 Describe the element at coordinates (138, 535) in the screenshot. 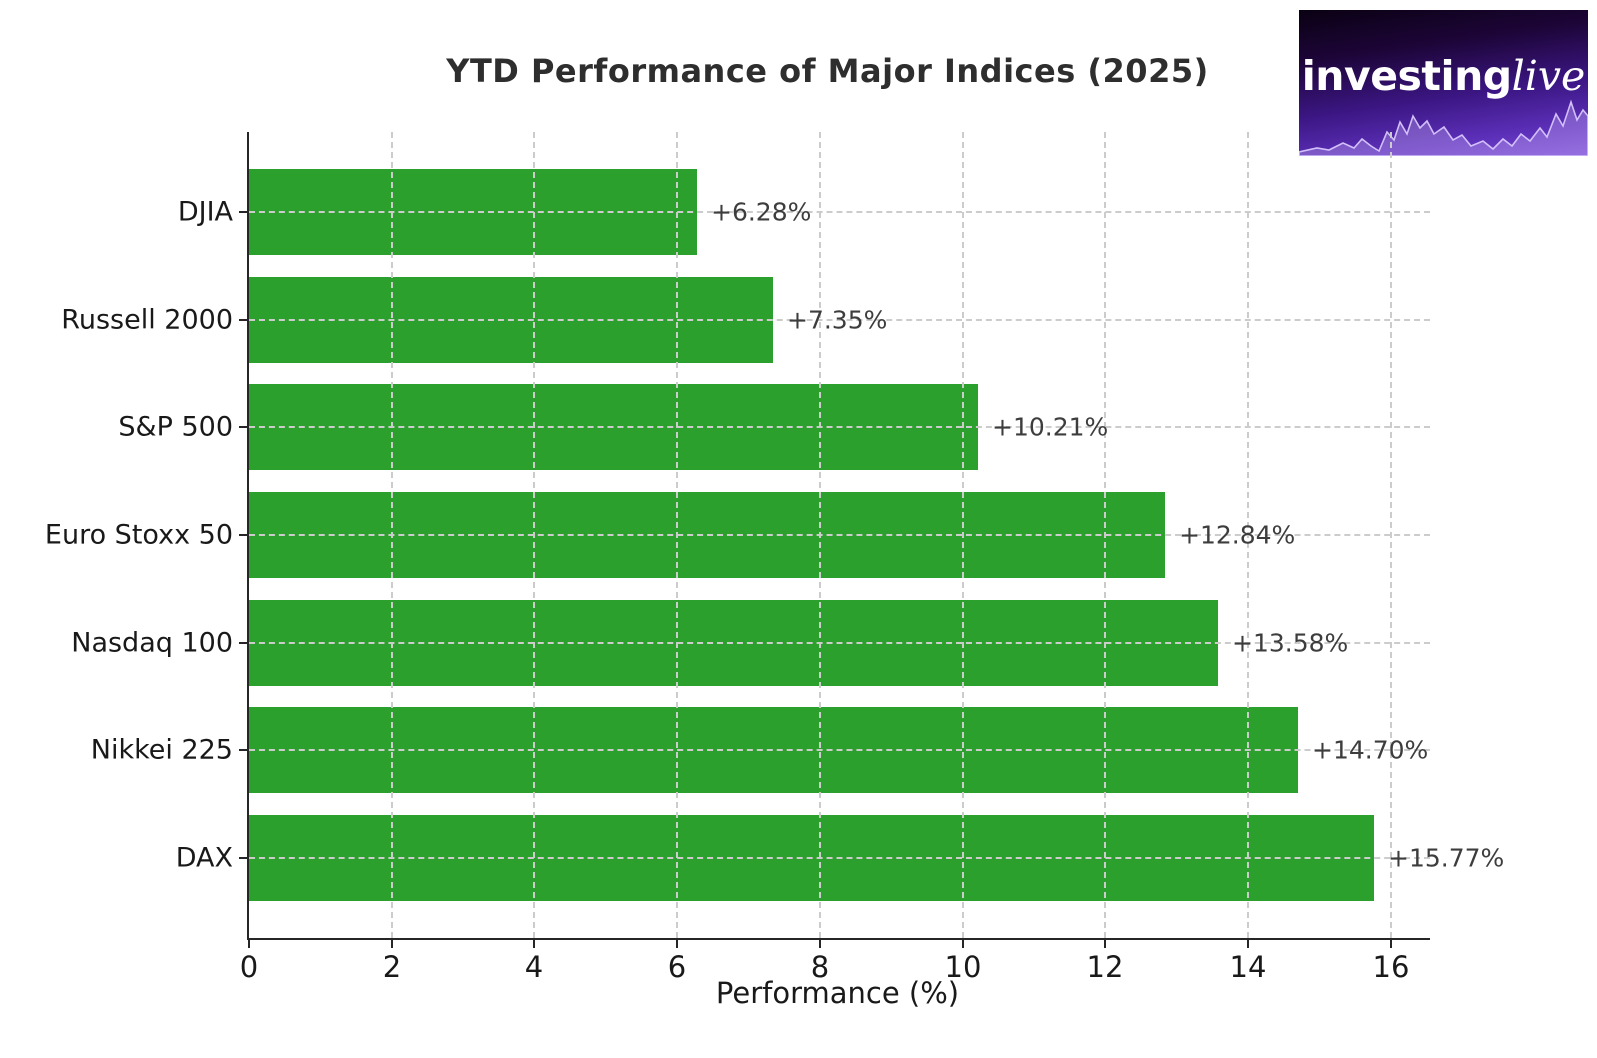

I see `y-tick-label: Euro Stoxx 50` at that location.